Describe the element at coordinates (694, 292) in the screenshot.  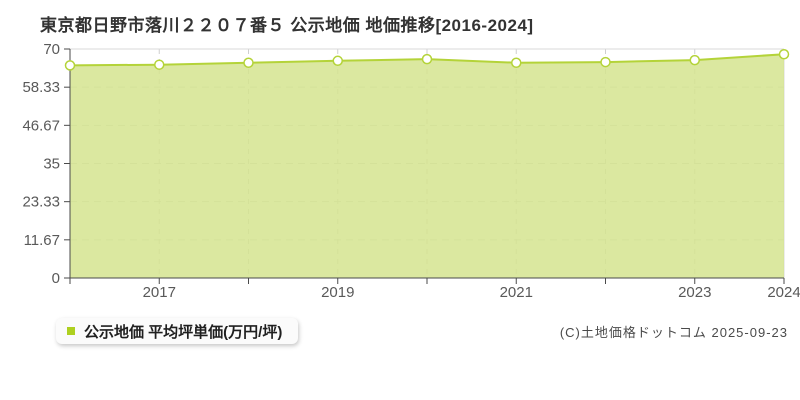
I see `x-tick-label: 2023` at that location.